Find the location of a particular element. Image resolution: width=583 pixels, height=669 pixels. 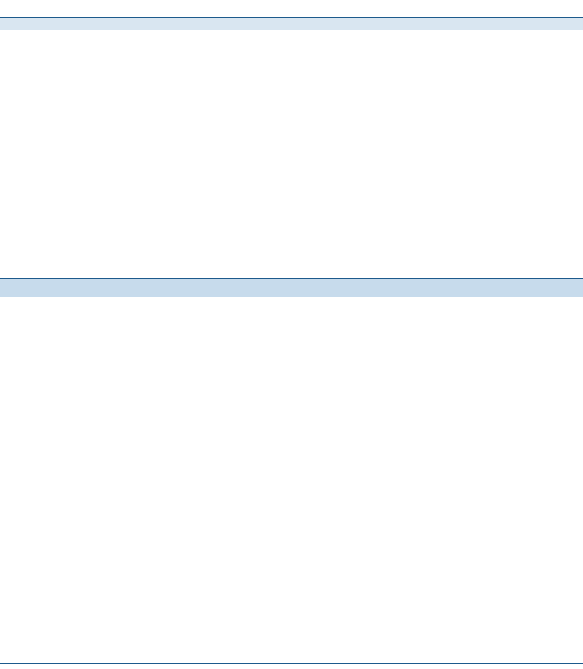

section-bar is located at coordinates (291, 287).